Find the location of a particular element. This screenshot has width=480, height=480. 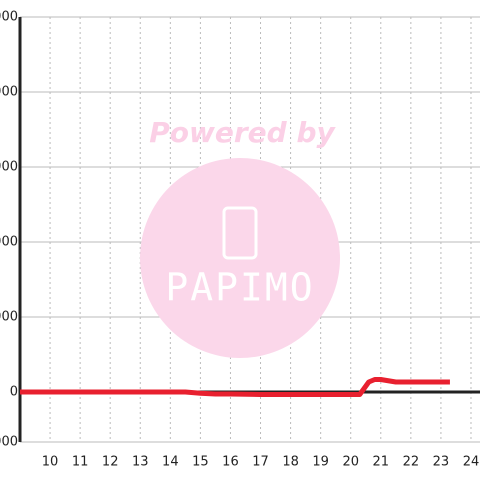

y-tick-label: 30,000 is located at coordinates (9, 317).